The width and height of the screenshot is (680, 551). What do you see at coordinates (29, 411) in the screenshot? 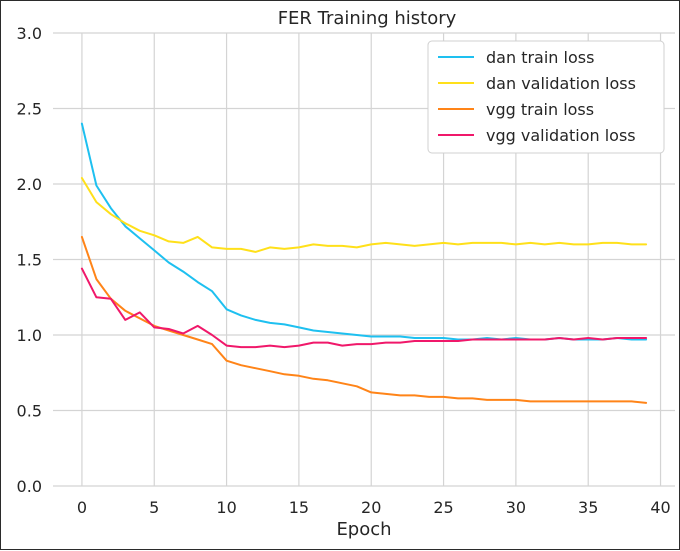
I see `y-tick-label: 0.5` at bounding box center [29, 411].